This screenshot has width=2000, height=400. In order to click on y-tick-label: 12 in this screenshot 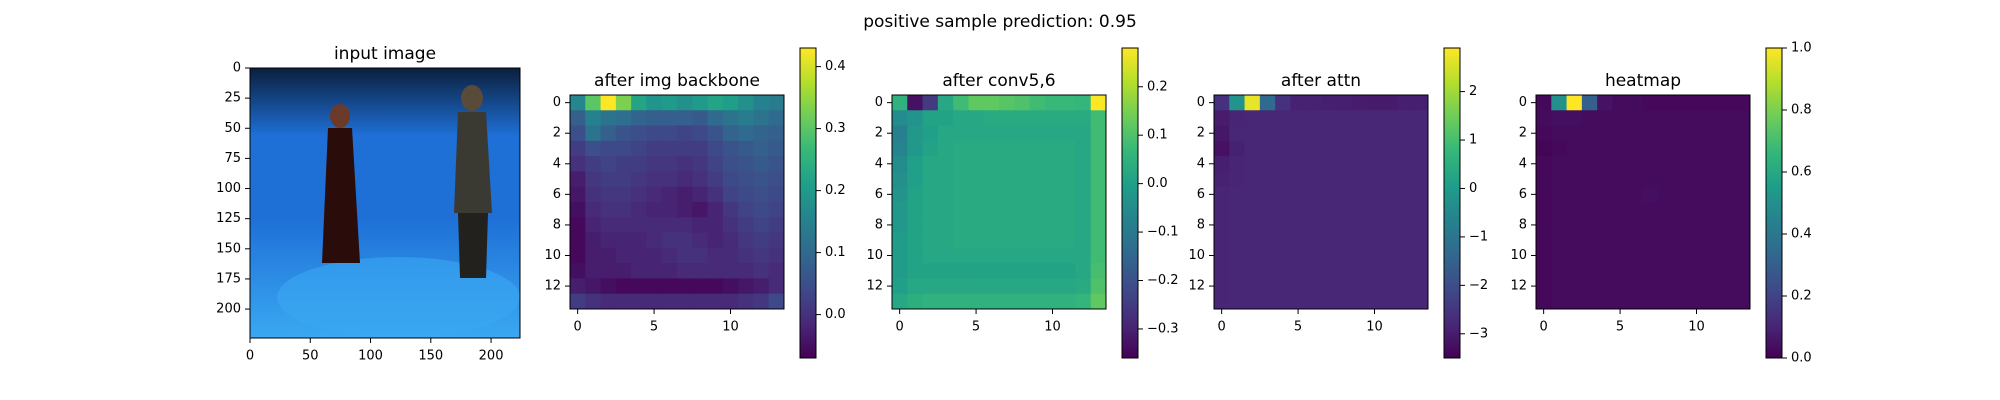, I will do `click(1196, 286)`.